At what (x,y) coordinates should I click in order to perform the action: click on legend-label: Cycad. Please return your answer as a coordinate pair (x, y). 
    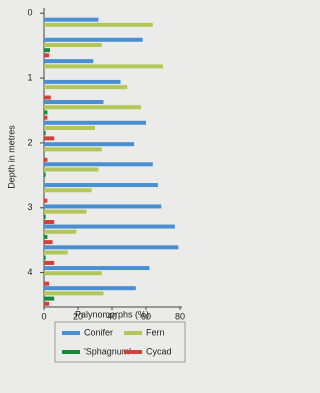
    Looking at the image, I should click on (159, 351).